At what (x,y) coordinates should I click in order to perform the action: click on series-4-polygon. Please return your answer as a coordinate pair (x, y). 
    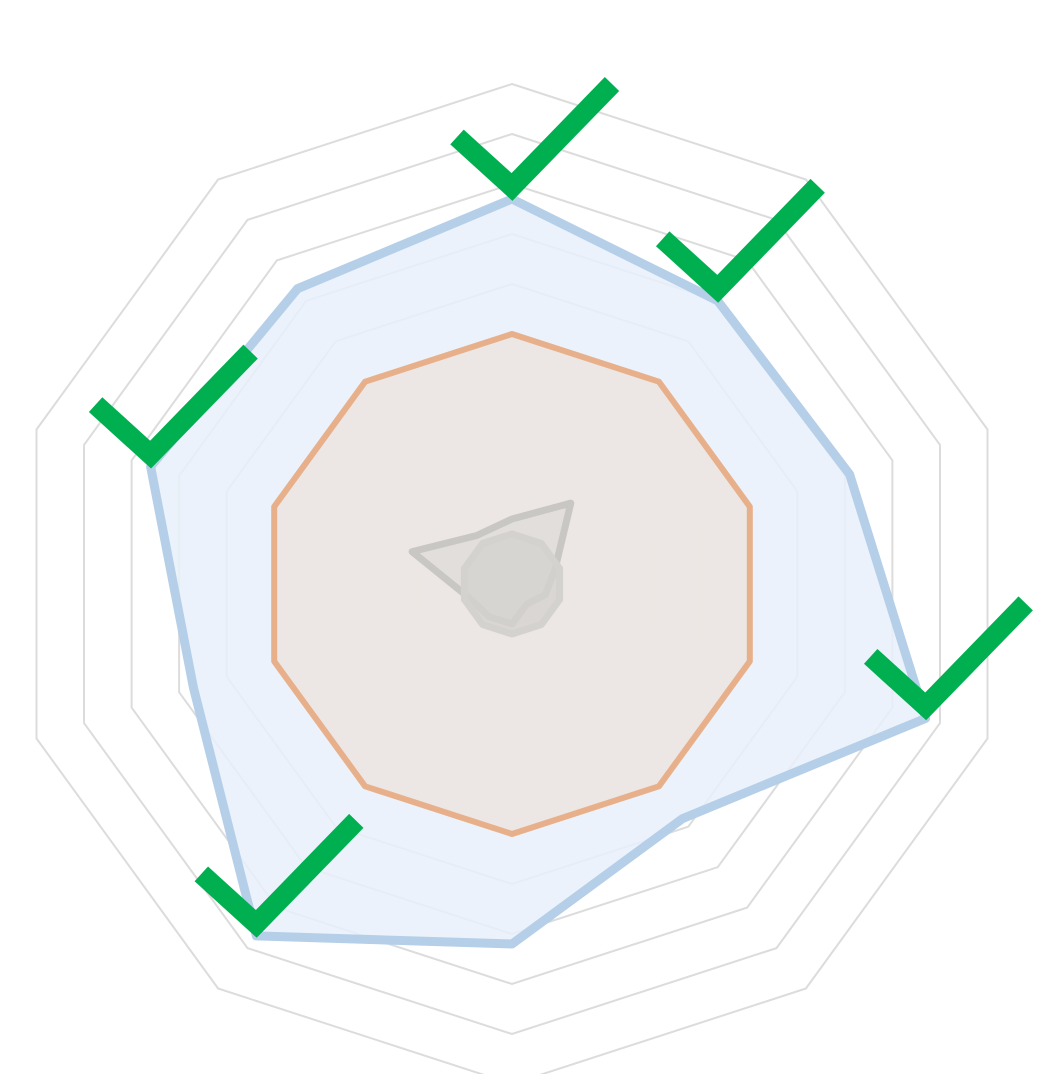
    Looking at the image, I should click on (512, 584).